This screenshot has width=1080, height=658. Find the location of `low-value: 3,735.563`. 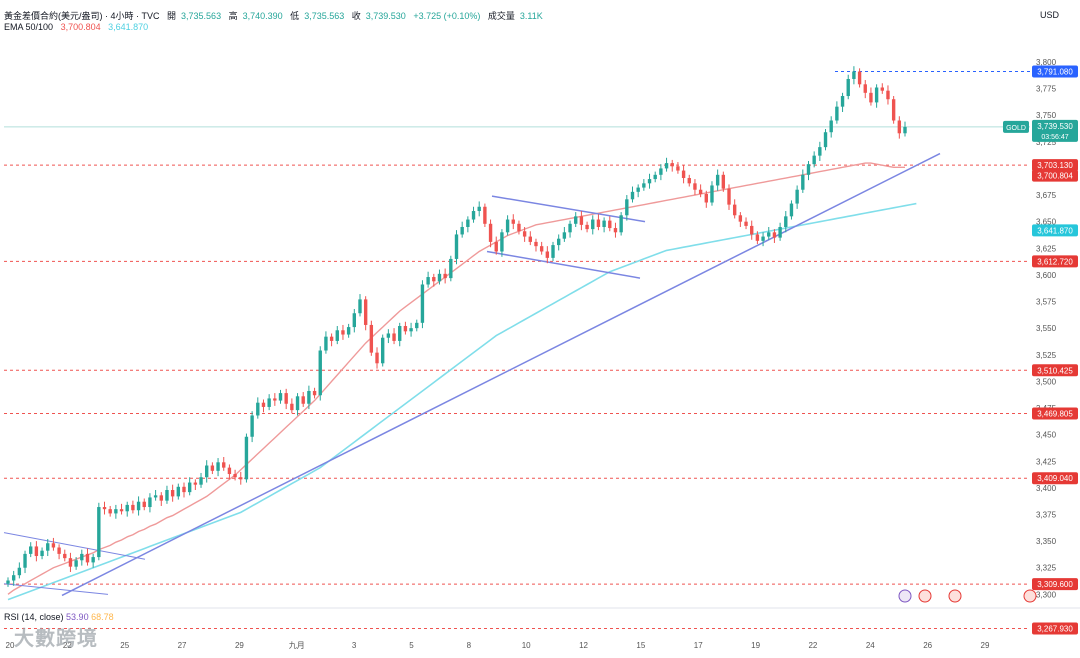

low-value: 3,735.563 is located at coordinates (324, 16).